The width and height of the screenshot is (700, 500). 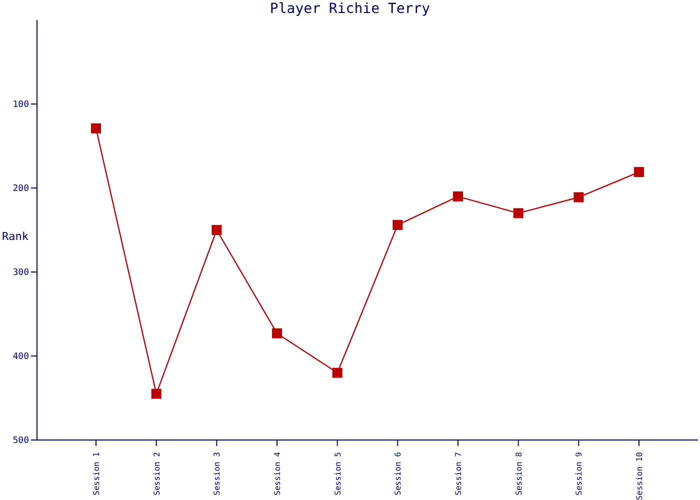 I want to click on x-tick-label: Session 10, so click(x=639, y=476).